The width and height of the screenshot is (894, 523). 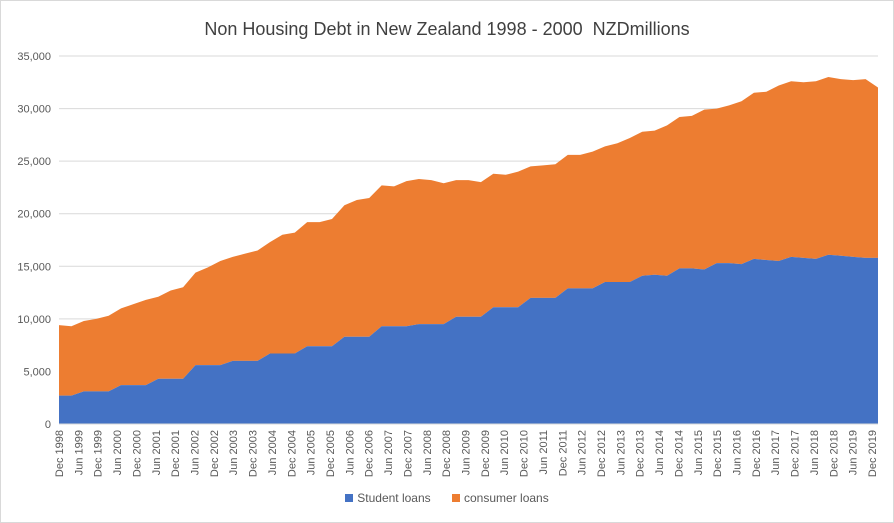 What do you see at coordinates (718, 453) in the screenshot?
I see `x-tick-label: Dec 2015` at bounding box center [718, 453].